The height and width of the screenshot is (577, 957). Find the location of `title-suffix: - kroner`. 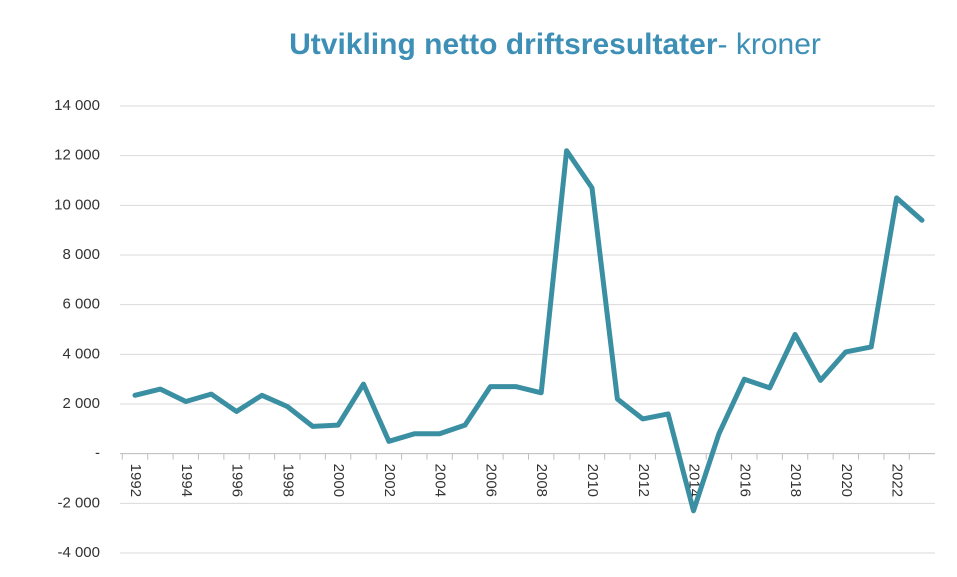

title-suffix: - kroner is located at coordinates (769, 44).